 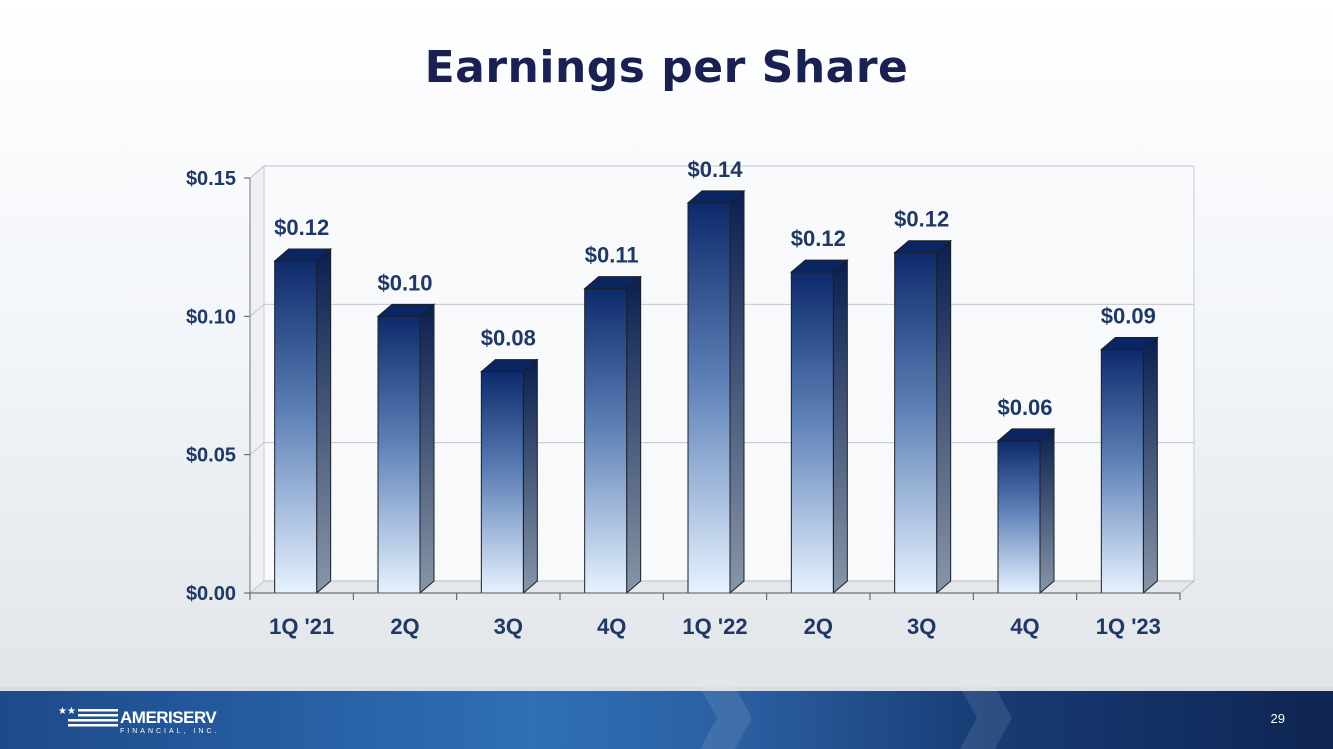 I want to click on bar-value-label: $0.09, so click(x=1128, y=316).